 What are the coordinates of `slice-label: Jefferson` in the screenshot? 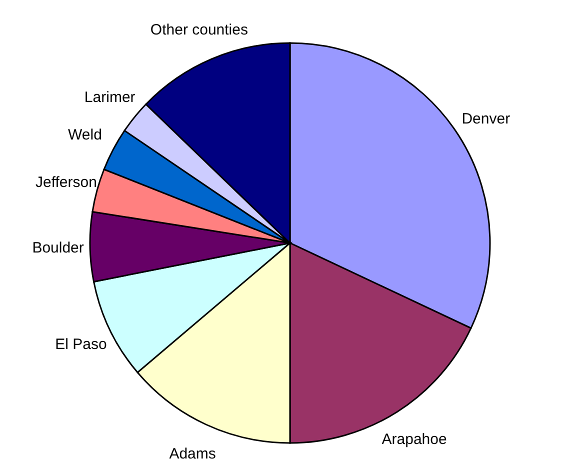 It's located at (66, 182).